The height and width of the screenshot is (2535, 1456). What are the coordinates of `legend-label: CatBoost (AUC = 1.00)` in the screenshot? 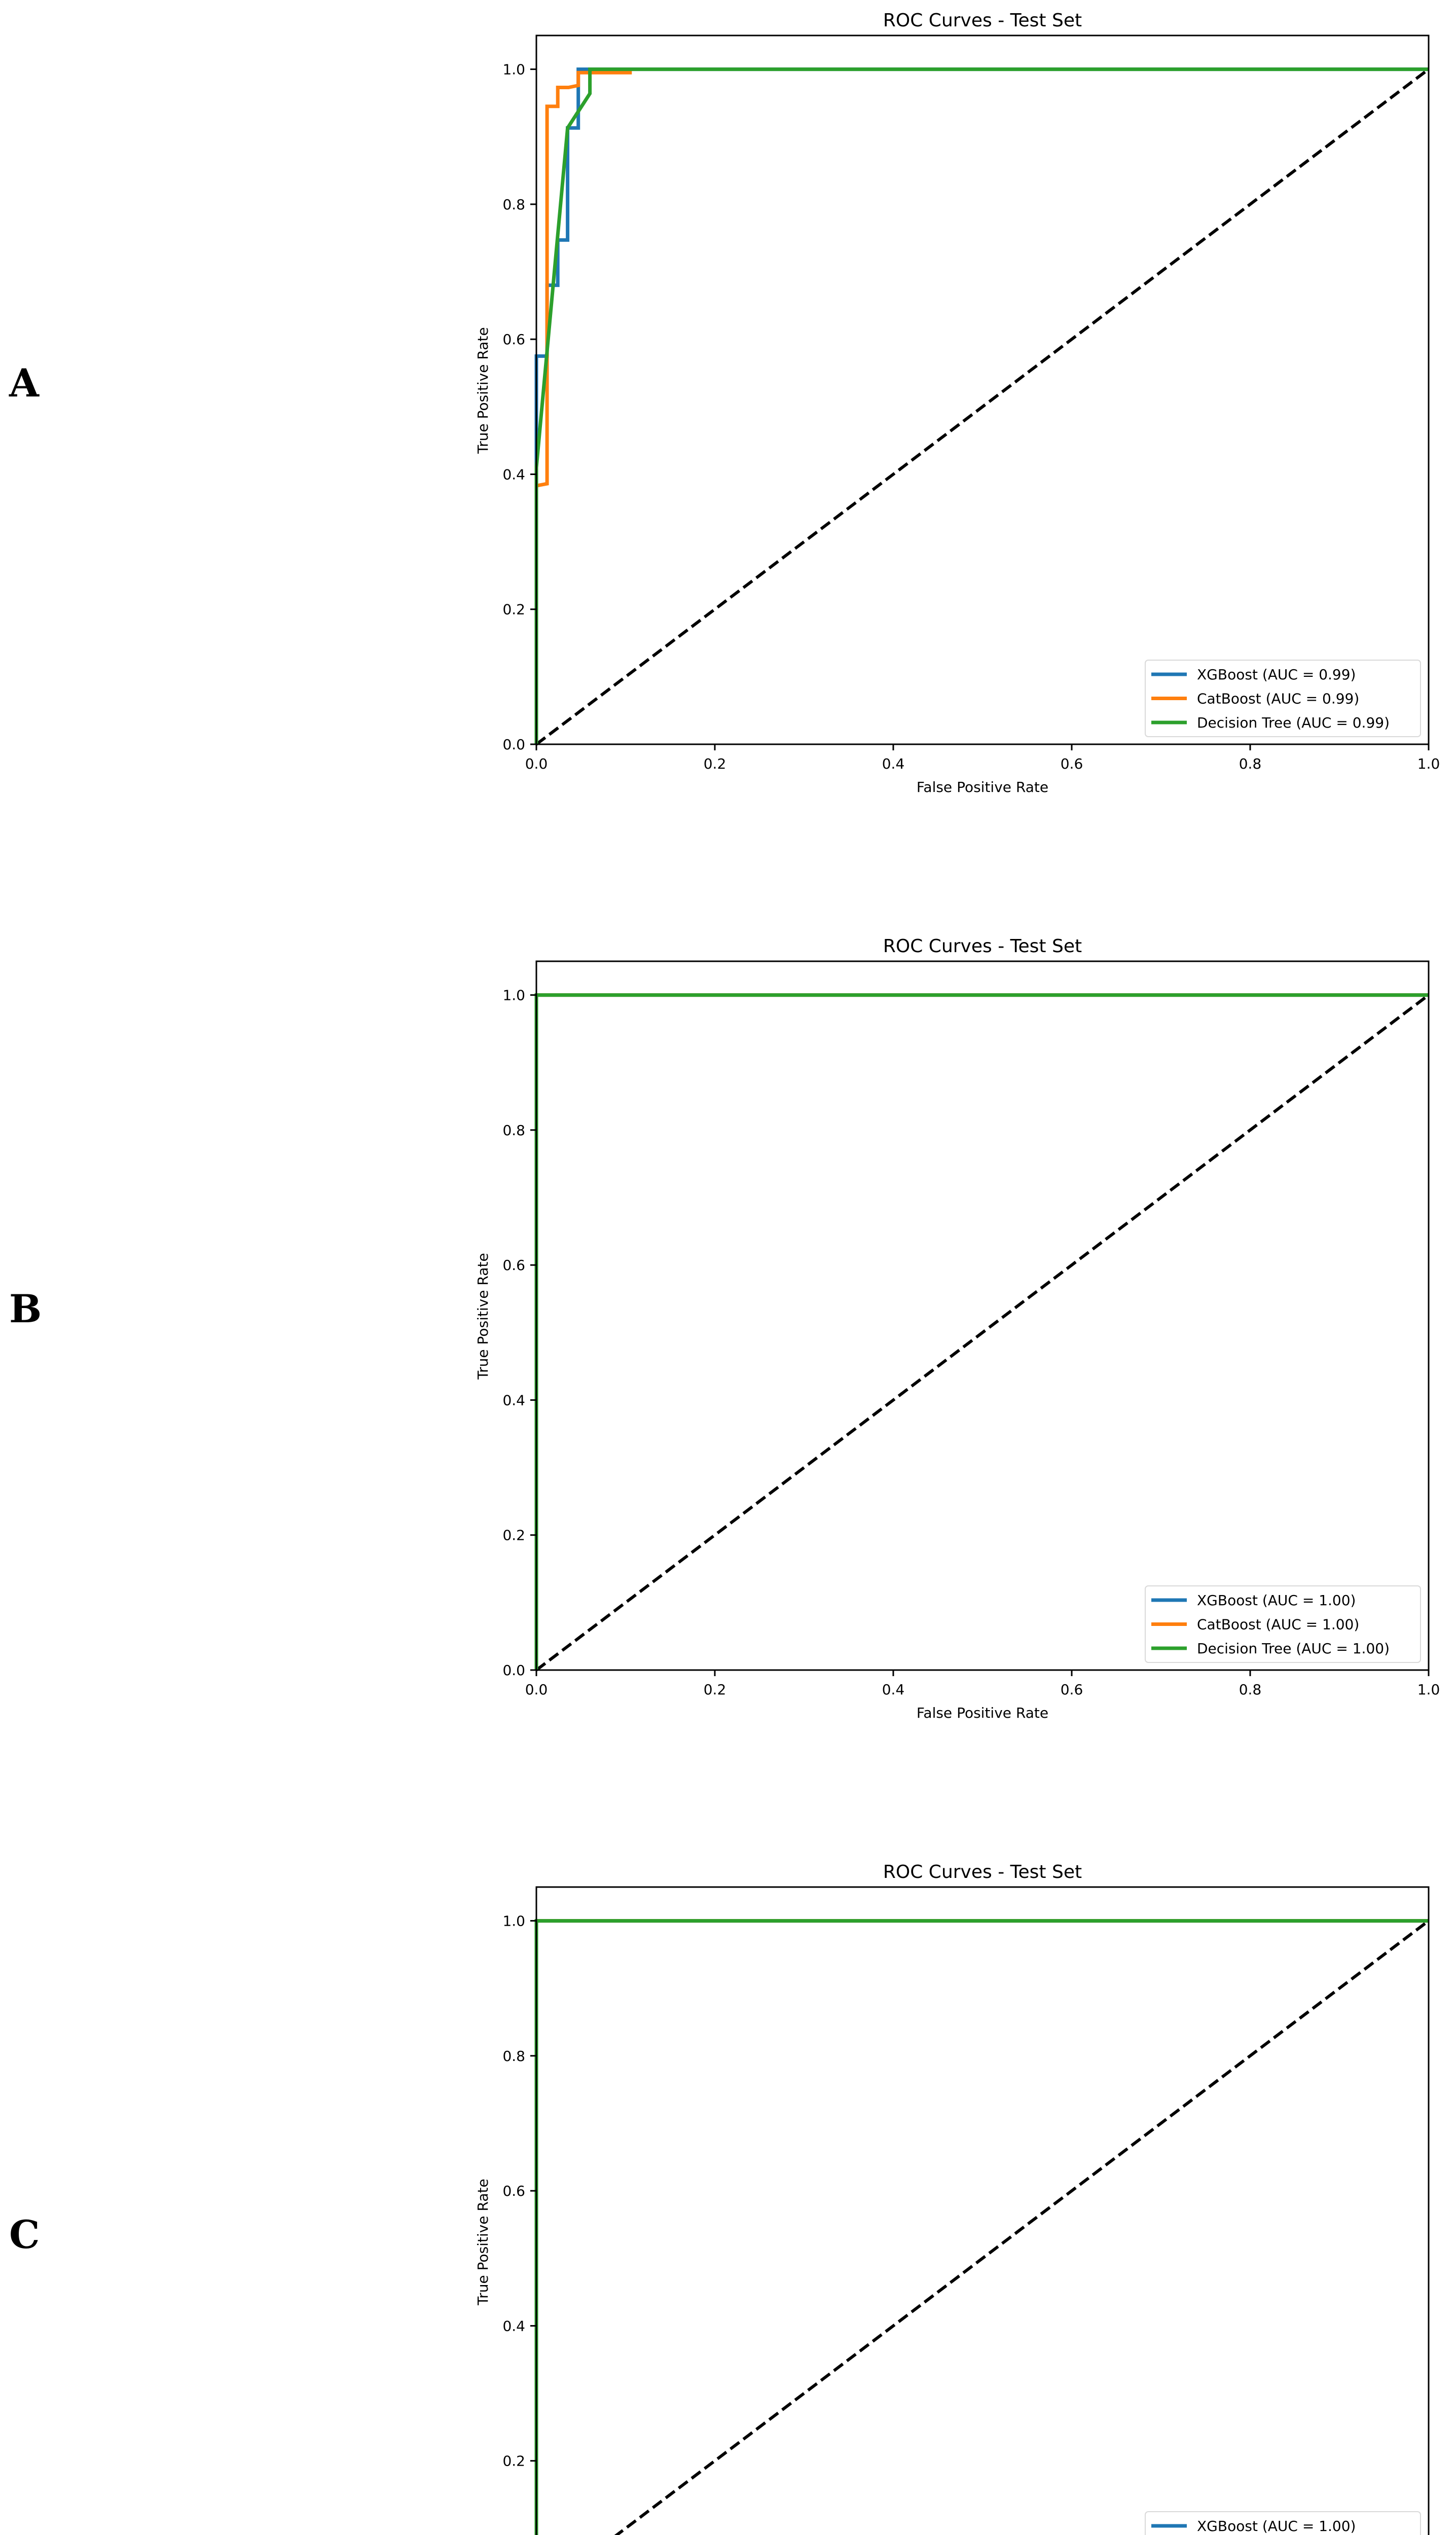 It's located at (1278, 1625).